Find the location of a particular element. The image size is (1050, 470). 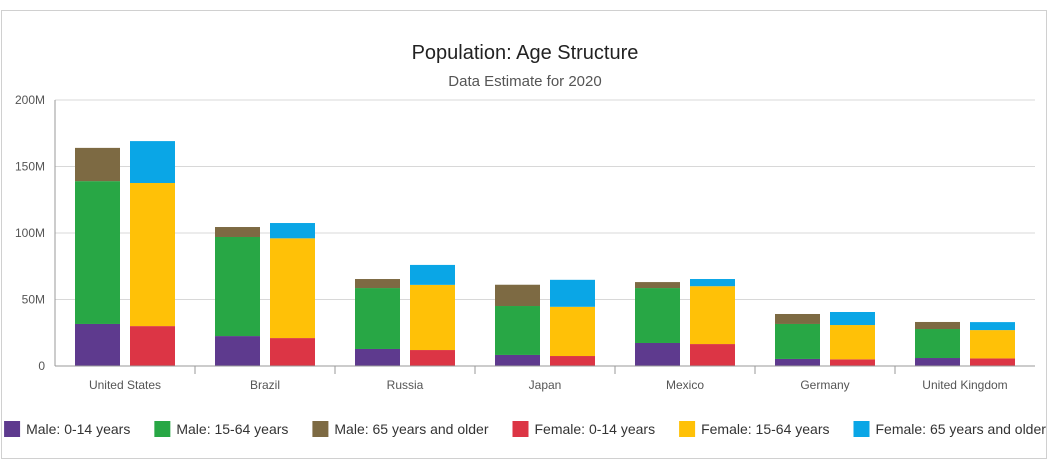

y-tick-label: 150M is located at coordinates (30, 167).